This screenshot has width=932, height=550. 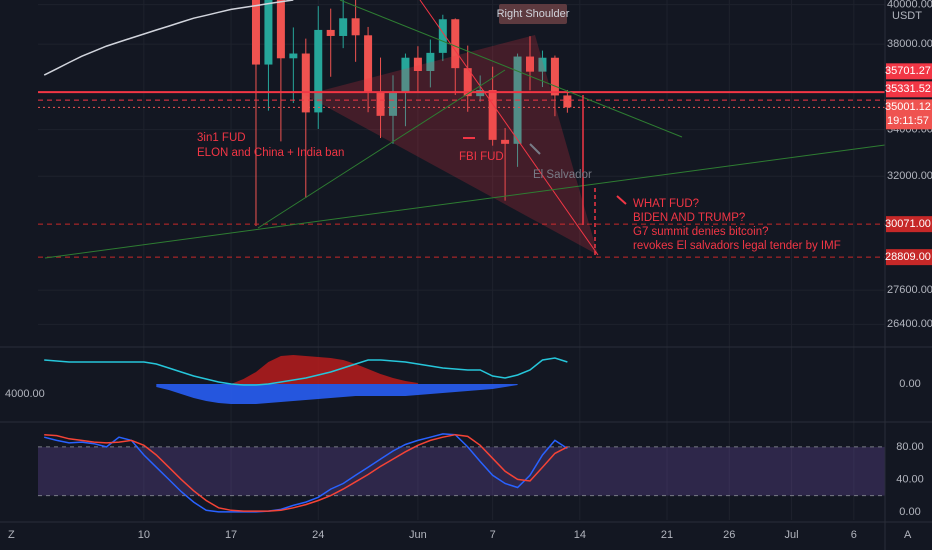 What do you see at coordinates (909, 5) in the screenshot?
I see `y-tick-label: 40000.00` at bounding box center [909, 5].